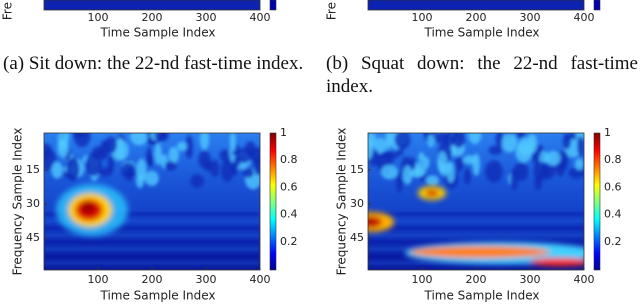  What do you see at coordinates (357, 169) in the screenshot?
I see `y-tick-label: 15` at bounding box center [357, 169].